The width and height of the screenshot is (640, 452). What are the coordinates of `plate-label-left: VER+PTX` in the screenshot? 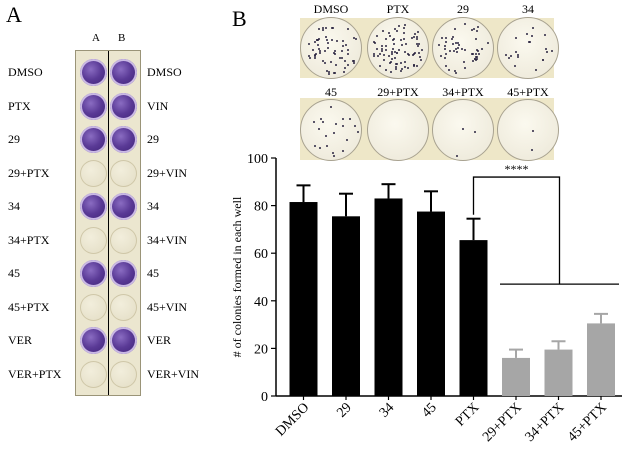 It's located at (35, 373).